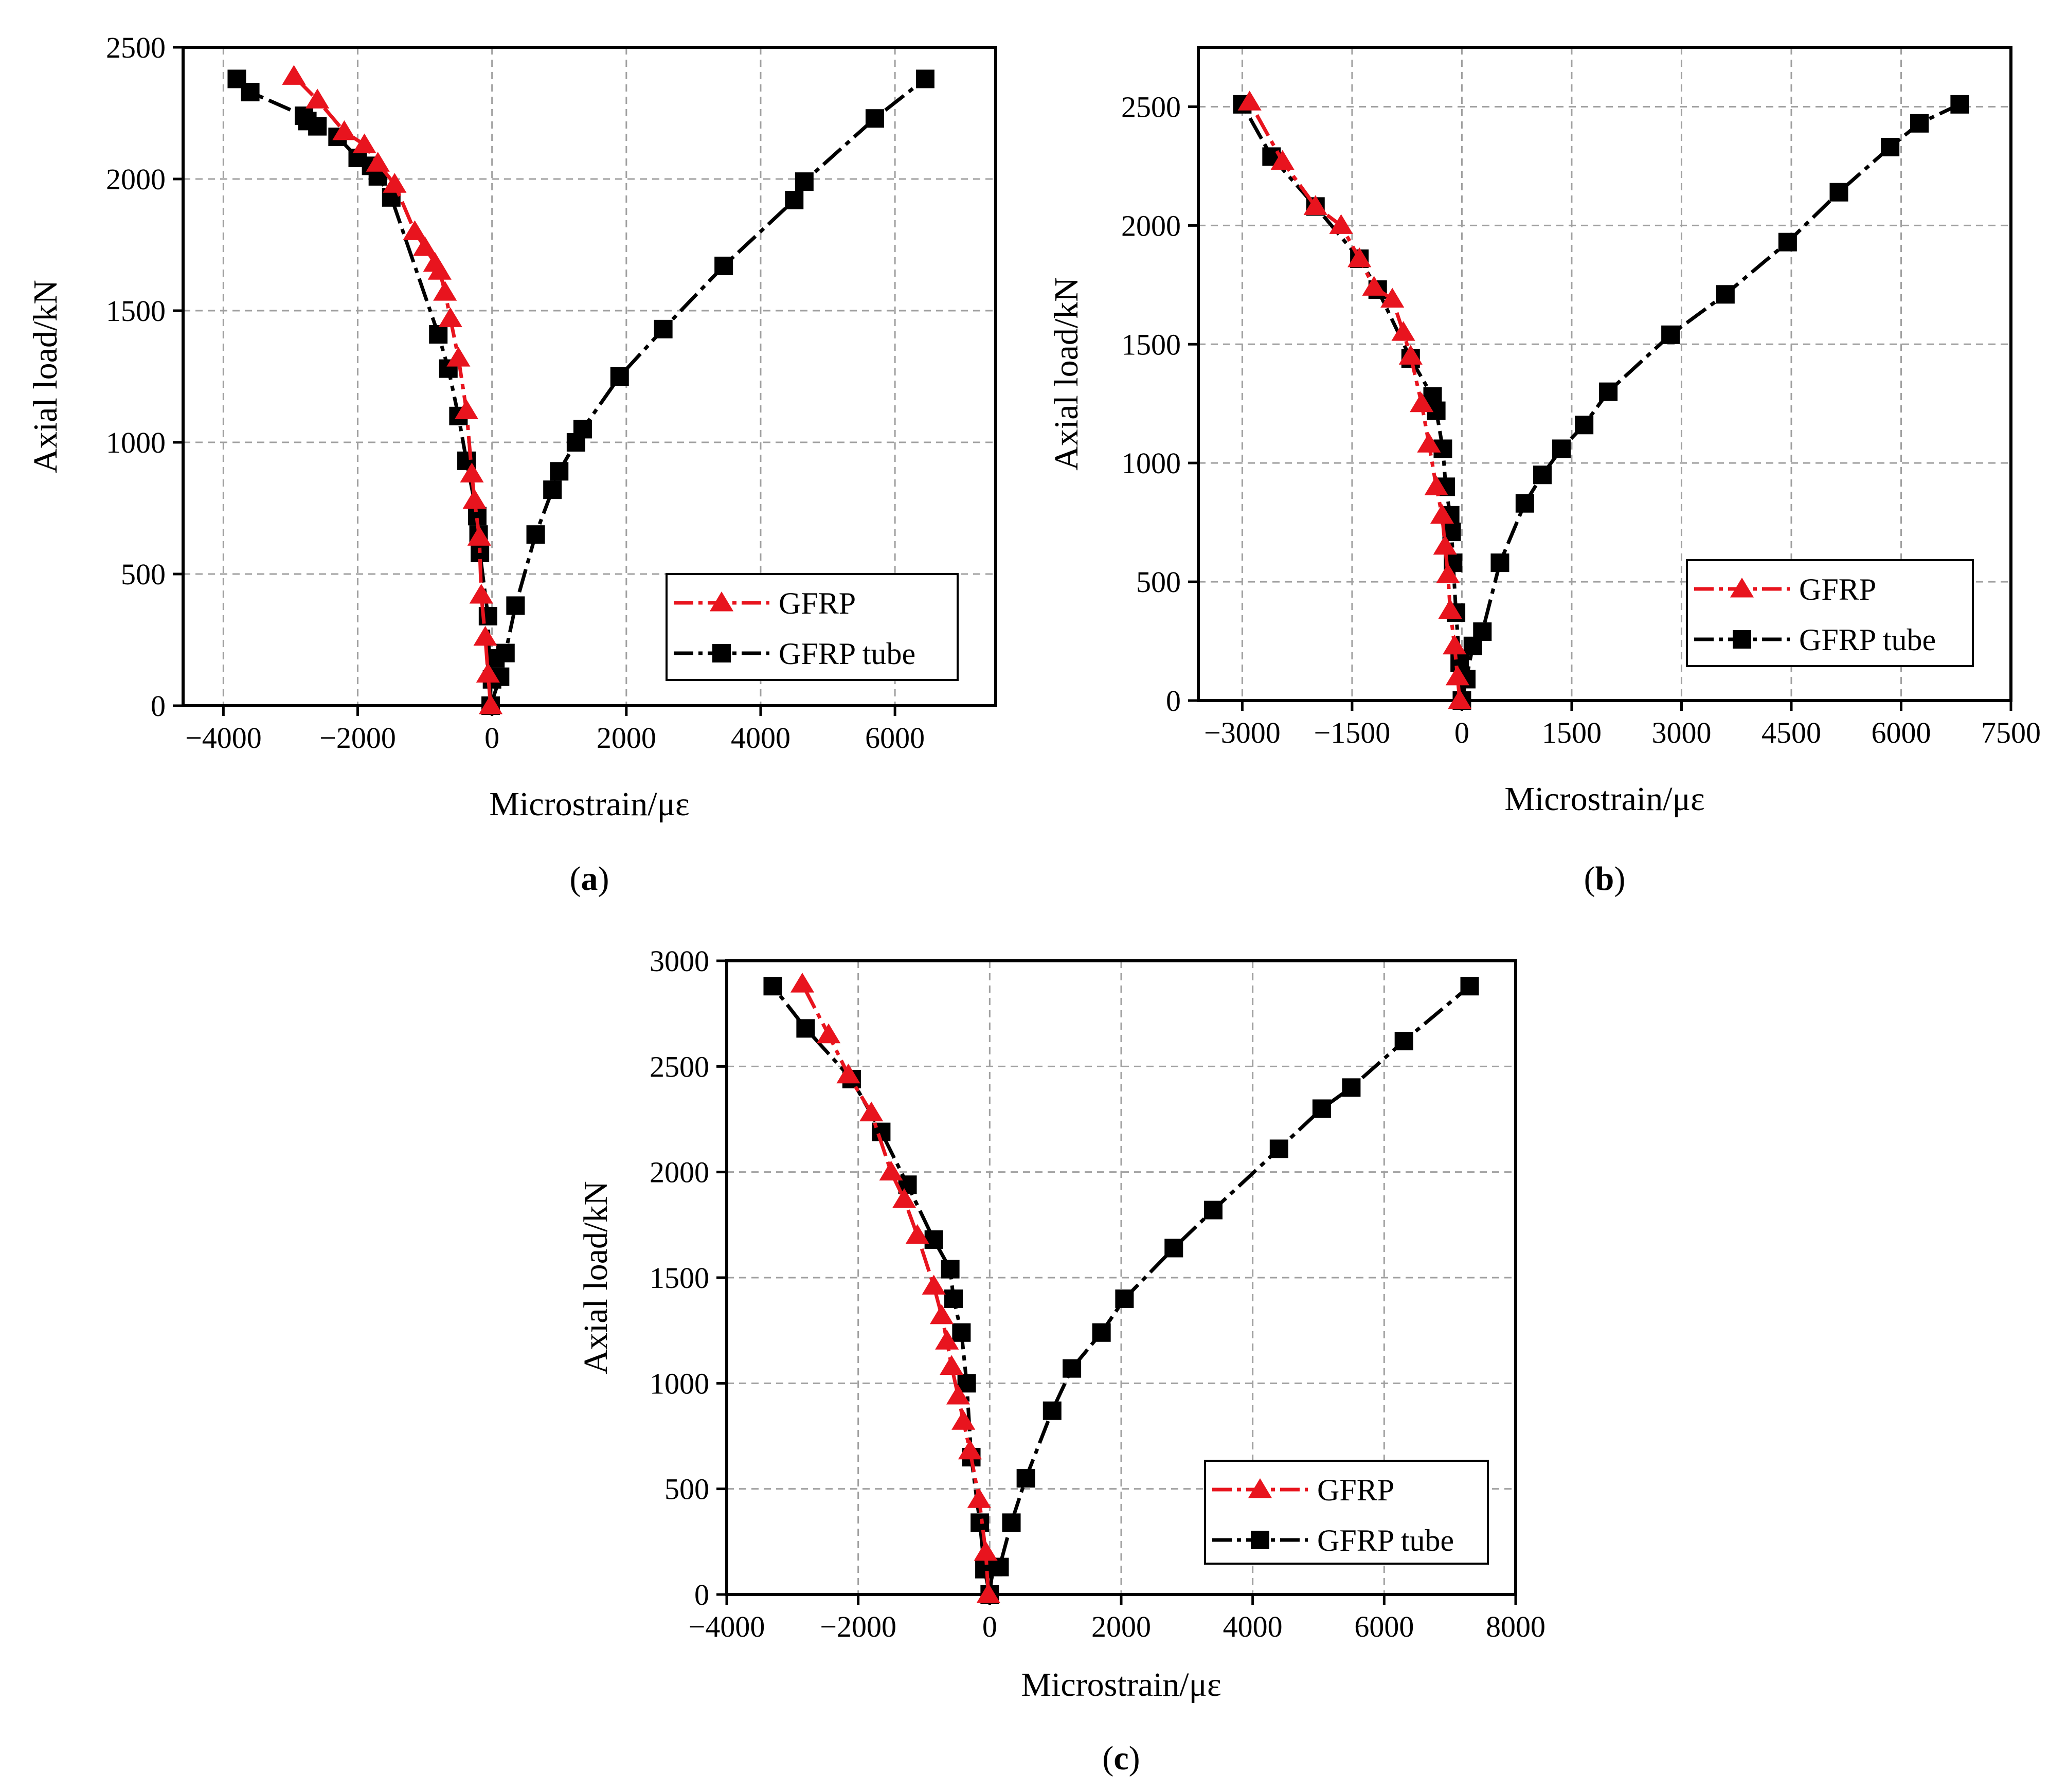 This screenshot has width=2067, height=1792. Describe the element at coordinates (813, 627) in the screenshot. I see `legend: GFRP GFRP tube` at that location.